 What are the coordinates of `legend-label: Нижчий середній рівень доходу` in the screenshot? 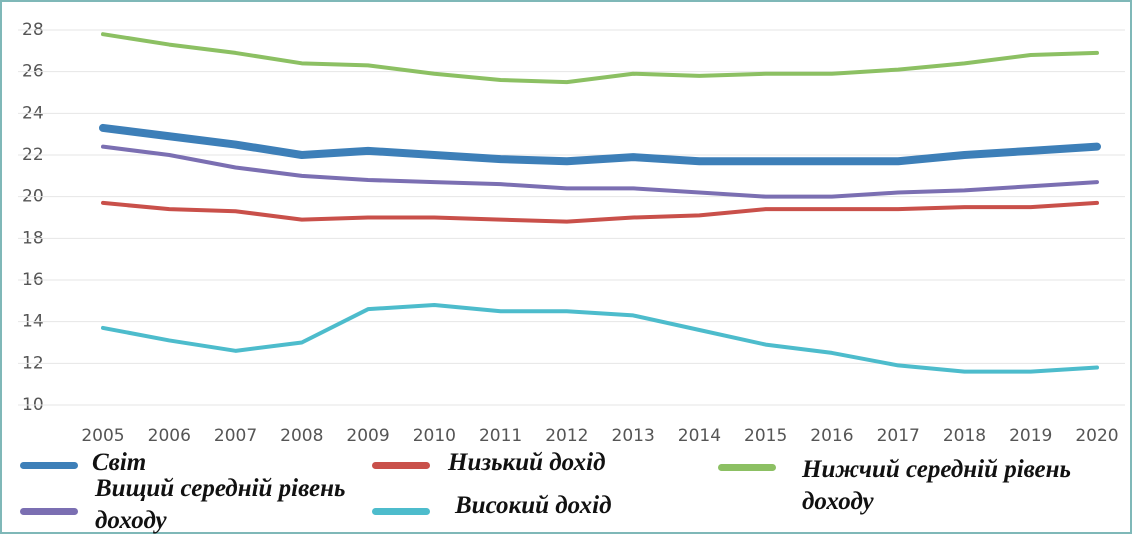 It's located at (936, 485).